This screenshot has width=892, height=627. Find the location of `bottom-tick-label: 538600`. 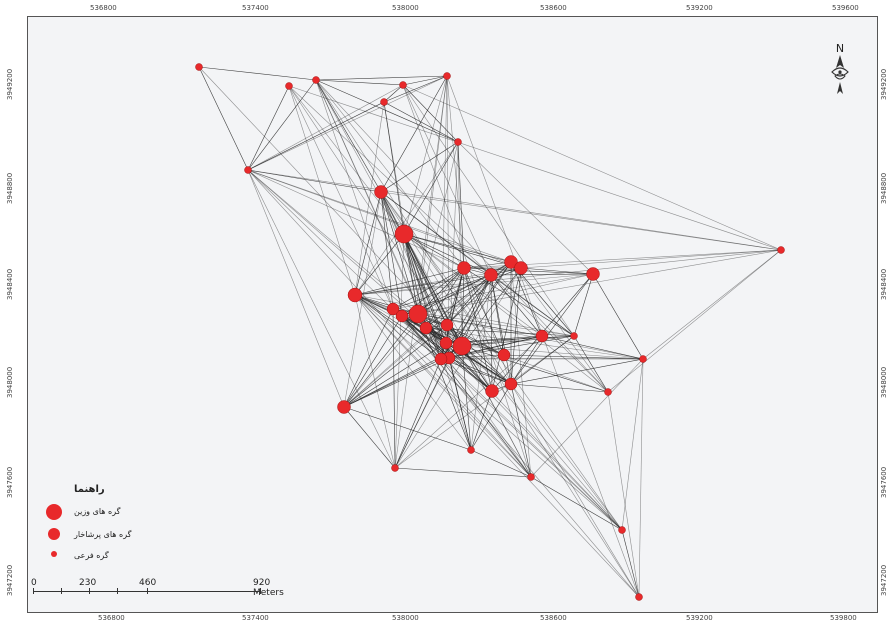

bottom-tick-label: 538600 is located at coordinates (553, 618).